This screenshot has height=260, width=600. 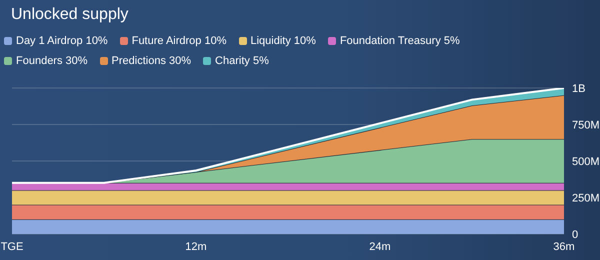 What do you see at coordinates (12, 246) in the screenshot?
I see `x-tick-label: TGE` at bounding box center [12, 246].